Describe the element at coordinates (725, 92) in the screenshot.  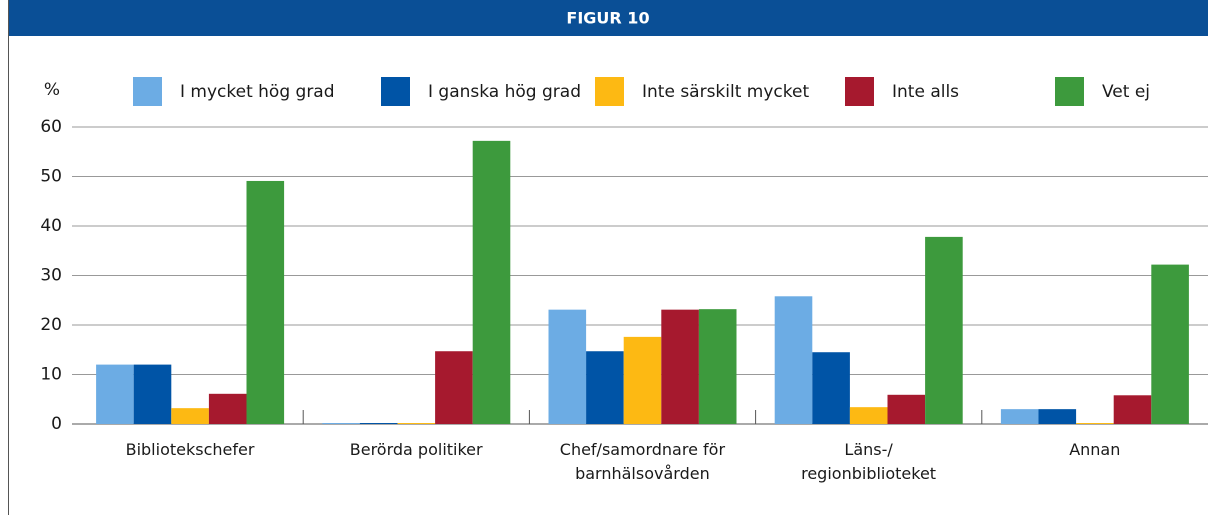
I see `legend-label: Inte särskilt mycket` at that location.